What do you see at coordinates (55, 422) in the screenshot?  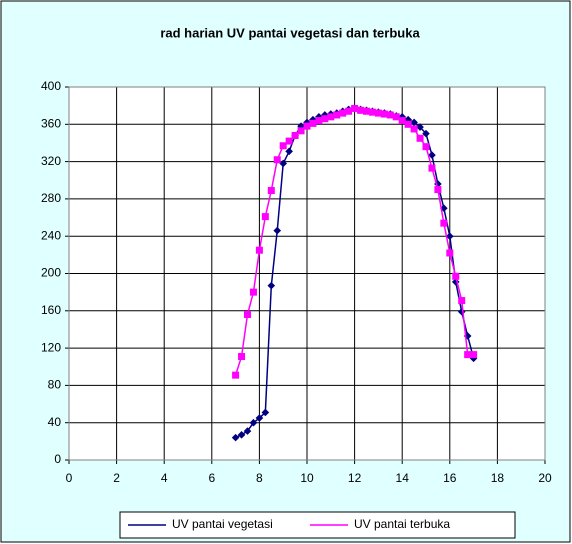 I see `y-tick-label: 40` at bounding box center [55, 422].